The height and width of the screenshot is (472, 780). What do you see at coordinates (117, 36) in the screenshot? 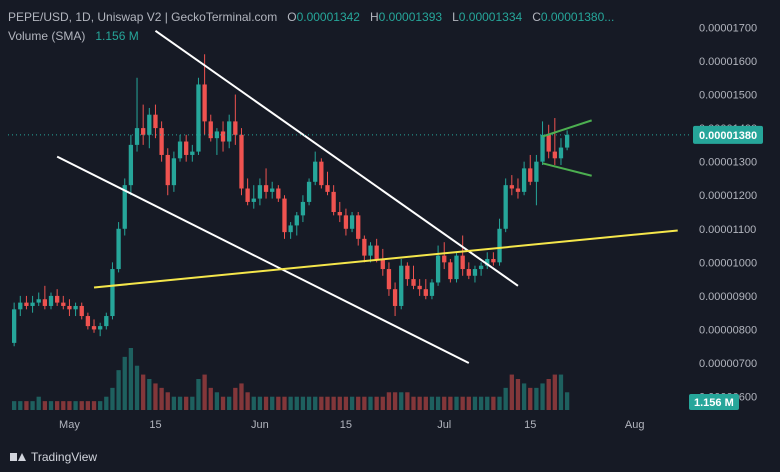
I see `volume-value: 1.156 M` at bounding box center [117, 36].